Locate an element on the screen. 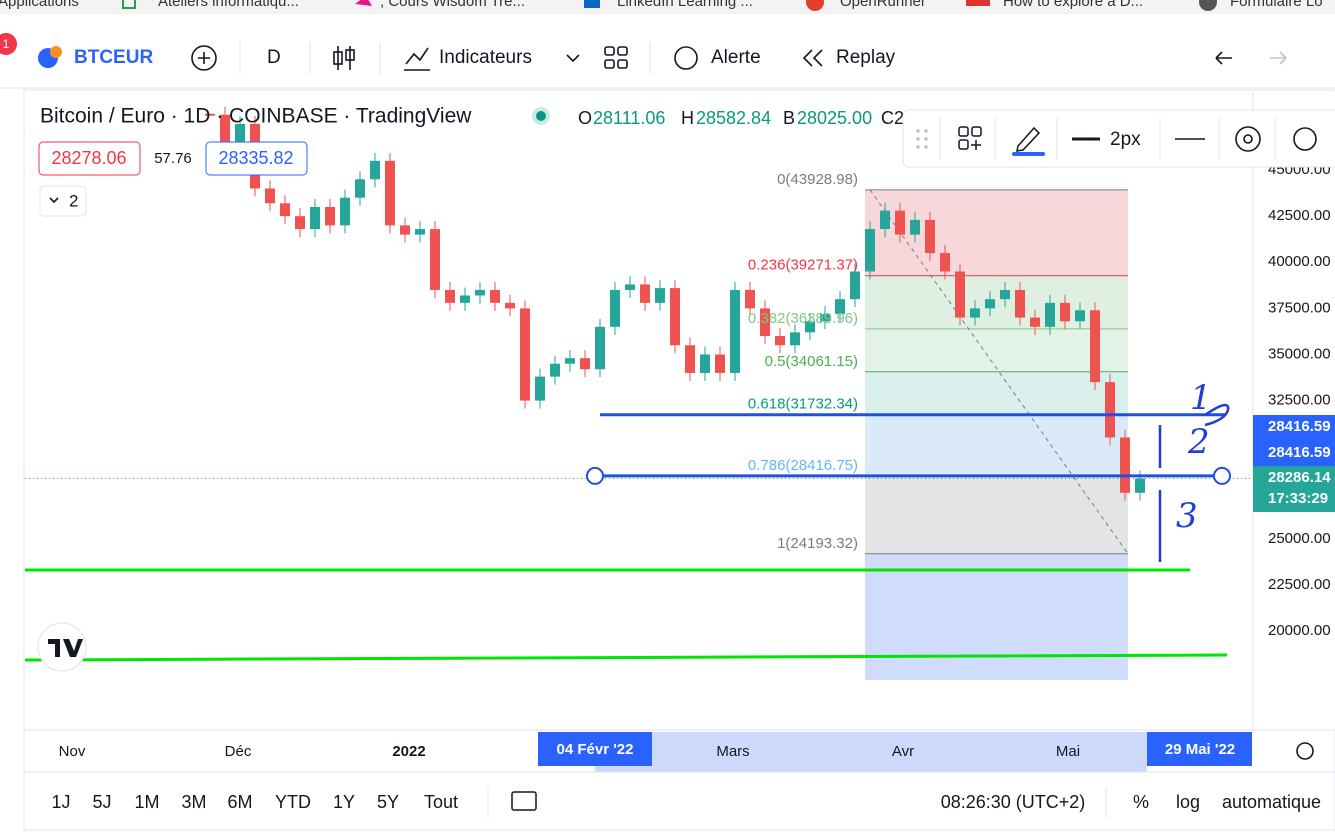  line-width: 2px is located at coordinates (1125, 139).